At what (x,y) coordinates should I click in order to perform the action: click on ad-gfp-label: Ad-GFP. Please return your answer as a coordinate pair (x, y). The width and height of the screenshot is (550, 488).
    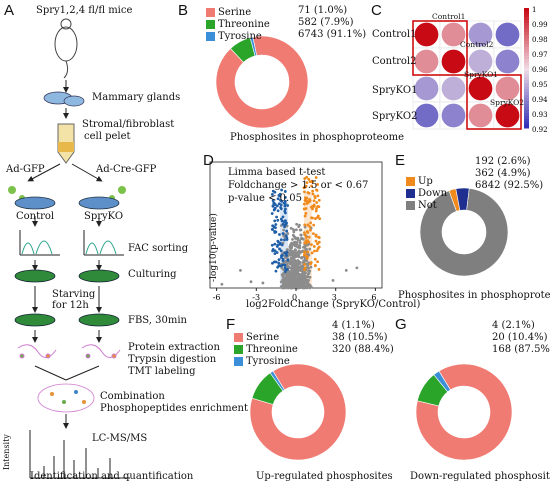
    Looking at the image, I should click on (25, 169).